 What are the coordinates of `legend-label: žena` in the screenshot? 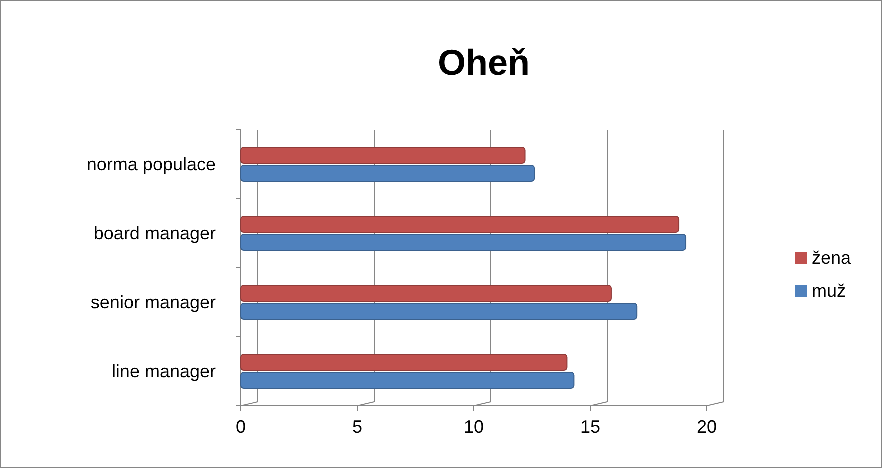 It's located at (832, 258).